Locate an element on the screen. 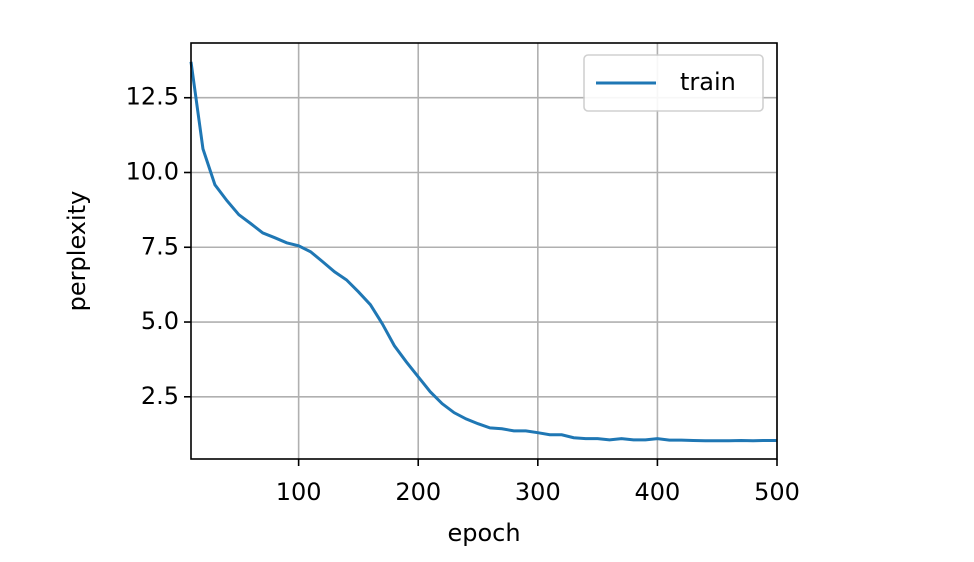 The image size is (974, 562). y-tick-label: 7.5 is located at coordinates (160, 246).